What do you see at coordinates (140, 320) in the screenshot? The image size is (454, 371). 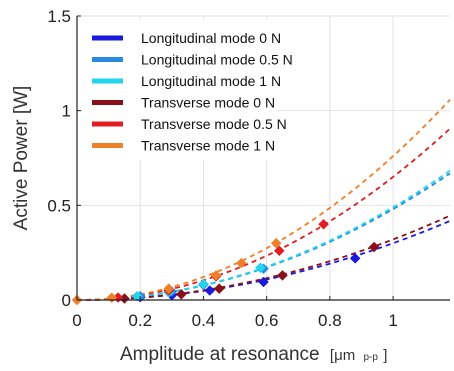 I see `x-tick-label-1: 0.2` at bounding box center [140, 320].